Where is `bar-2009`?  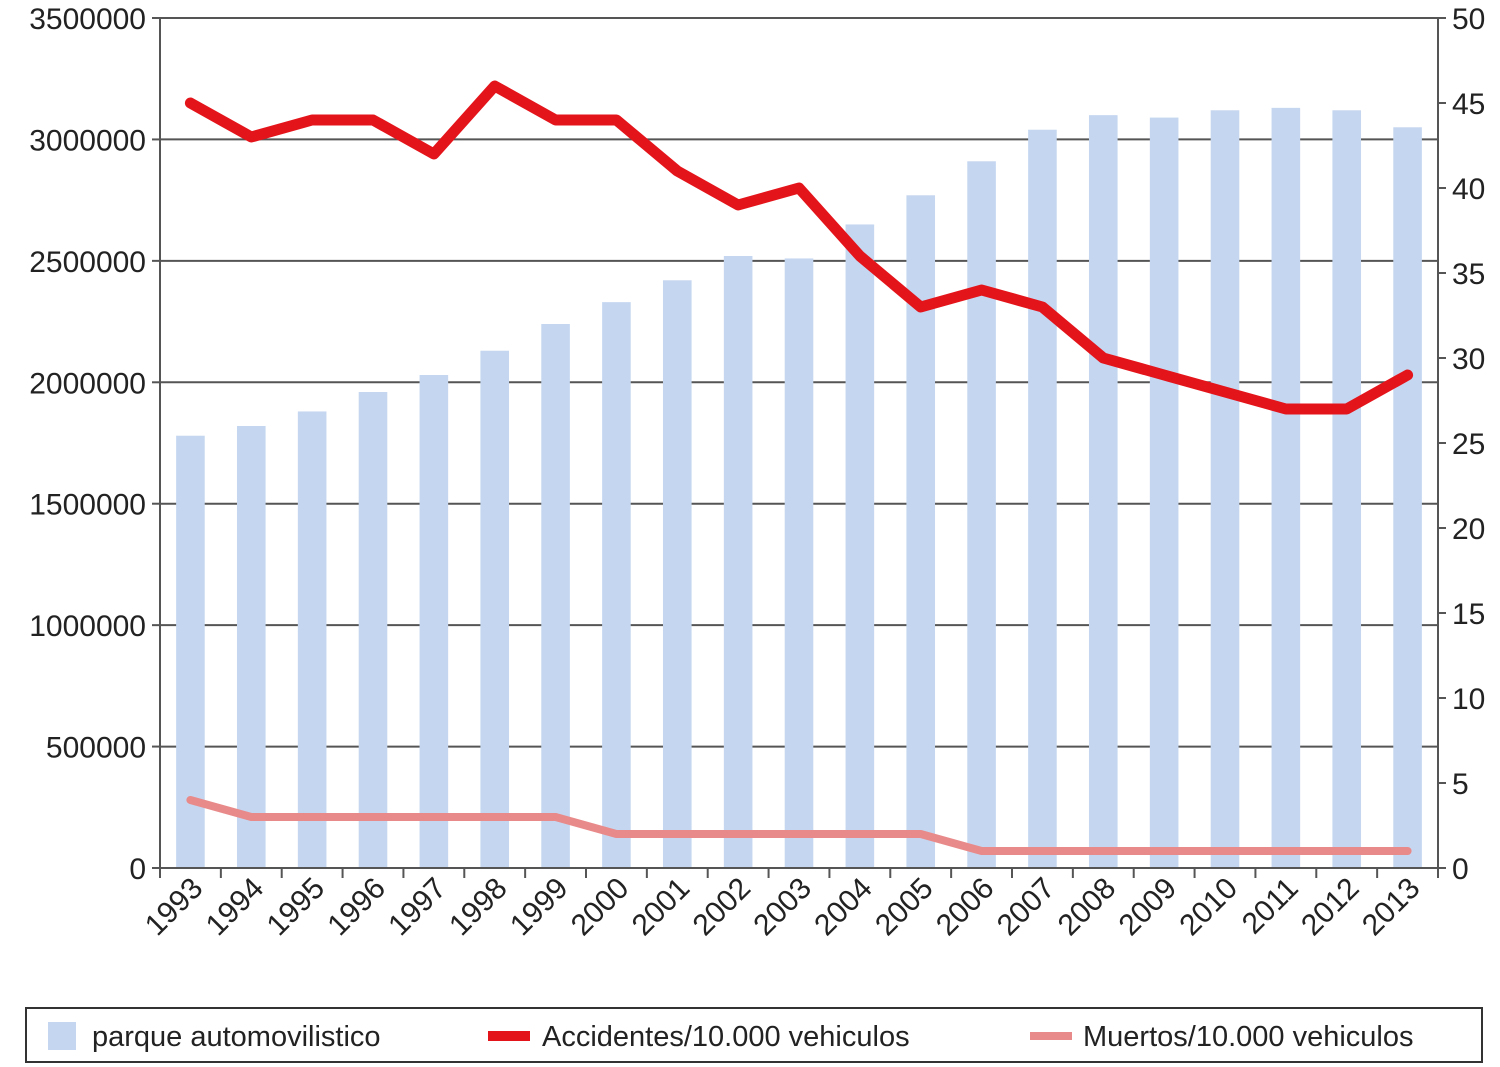
bar-2009 is located at coordinates (1164, 493).